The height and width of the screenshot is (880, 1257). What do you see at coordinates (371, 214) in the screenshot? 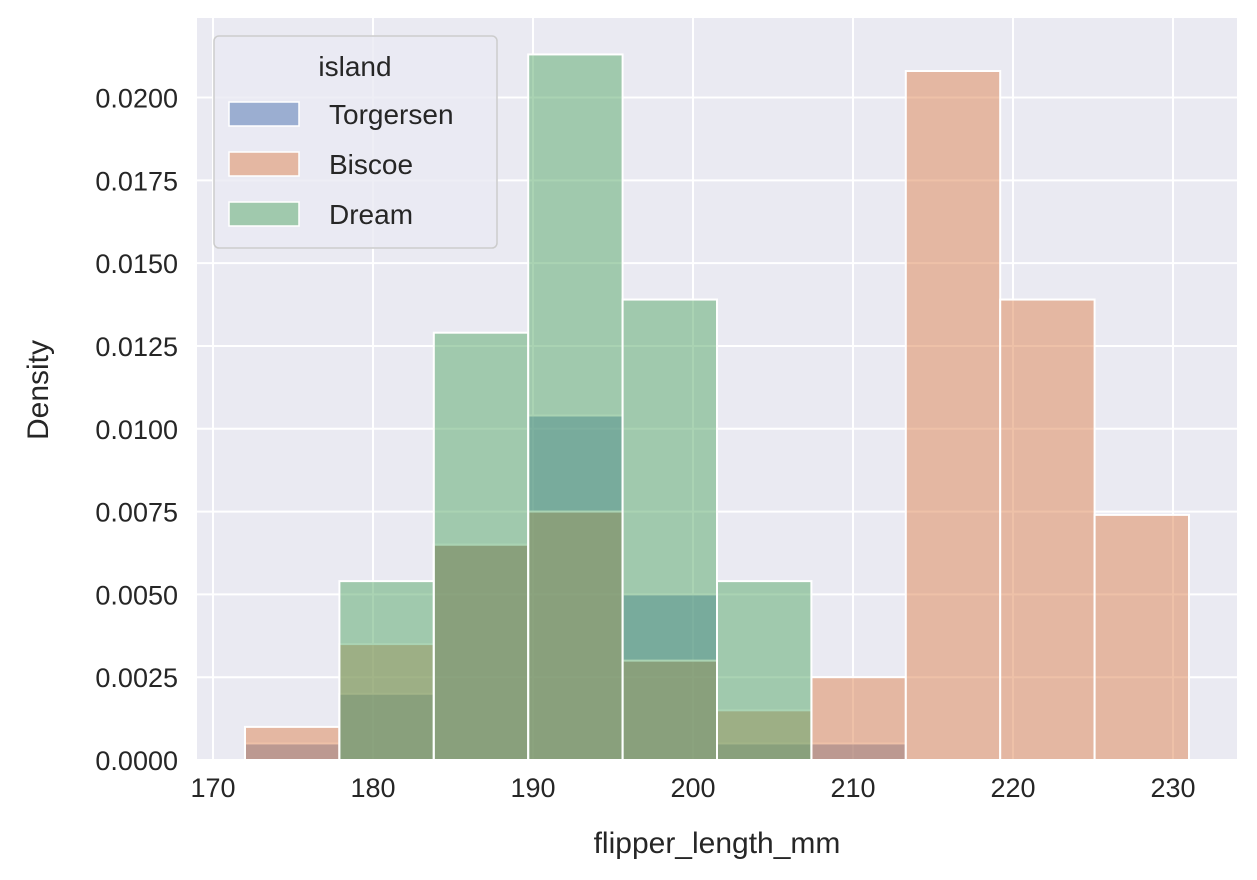
I see `legend-label-dream: Dream` at bounding box center [371, 214].